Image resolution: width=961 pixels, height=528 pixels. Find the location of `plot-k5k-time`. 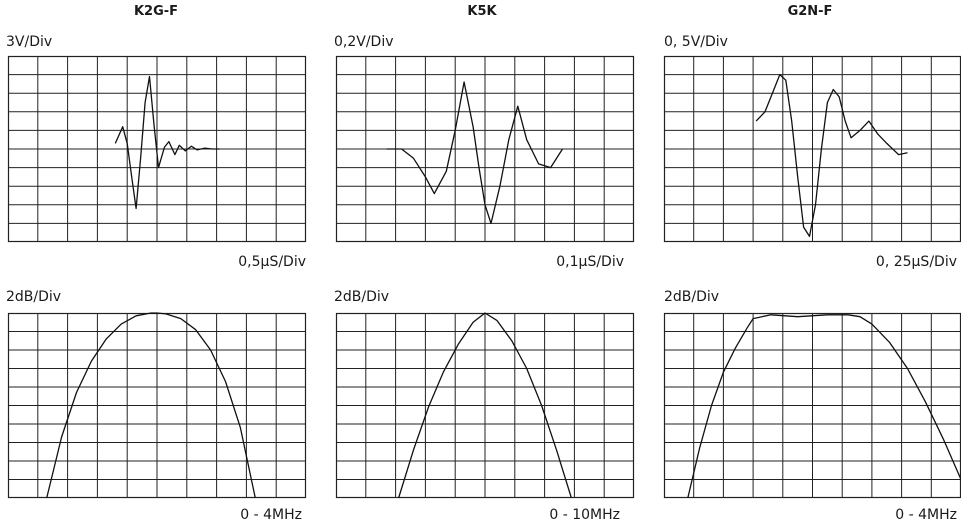

plot-k5k-time is located at coordinates (485, 149).